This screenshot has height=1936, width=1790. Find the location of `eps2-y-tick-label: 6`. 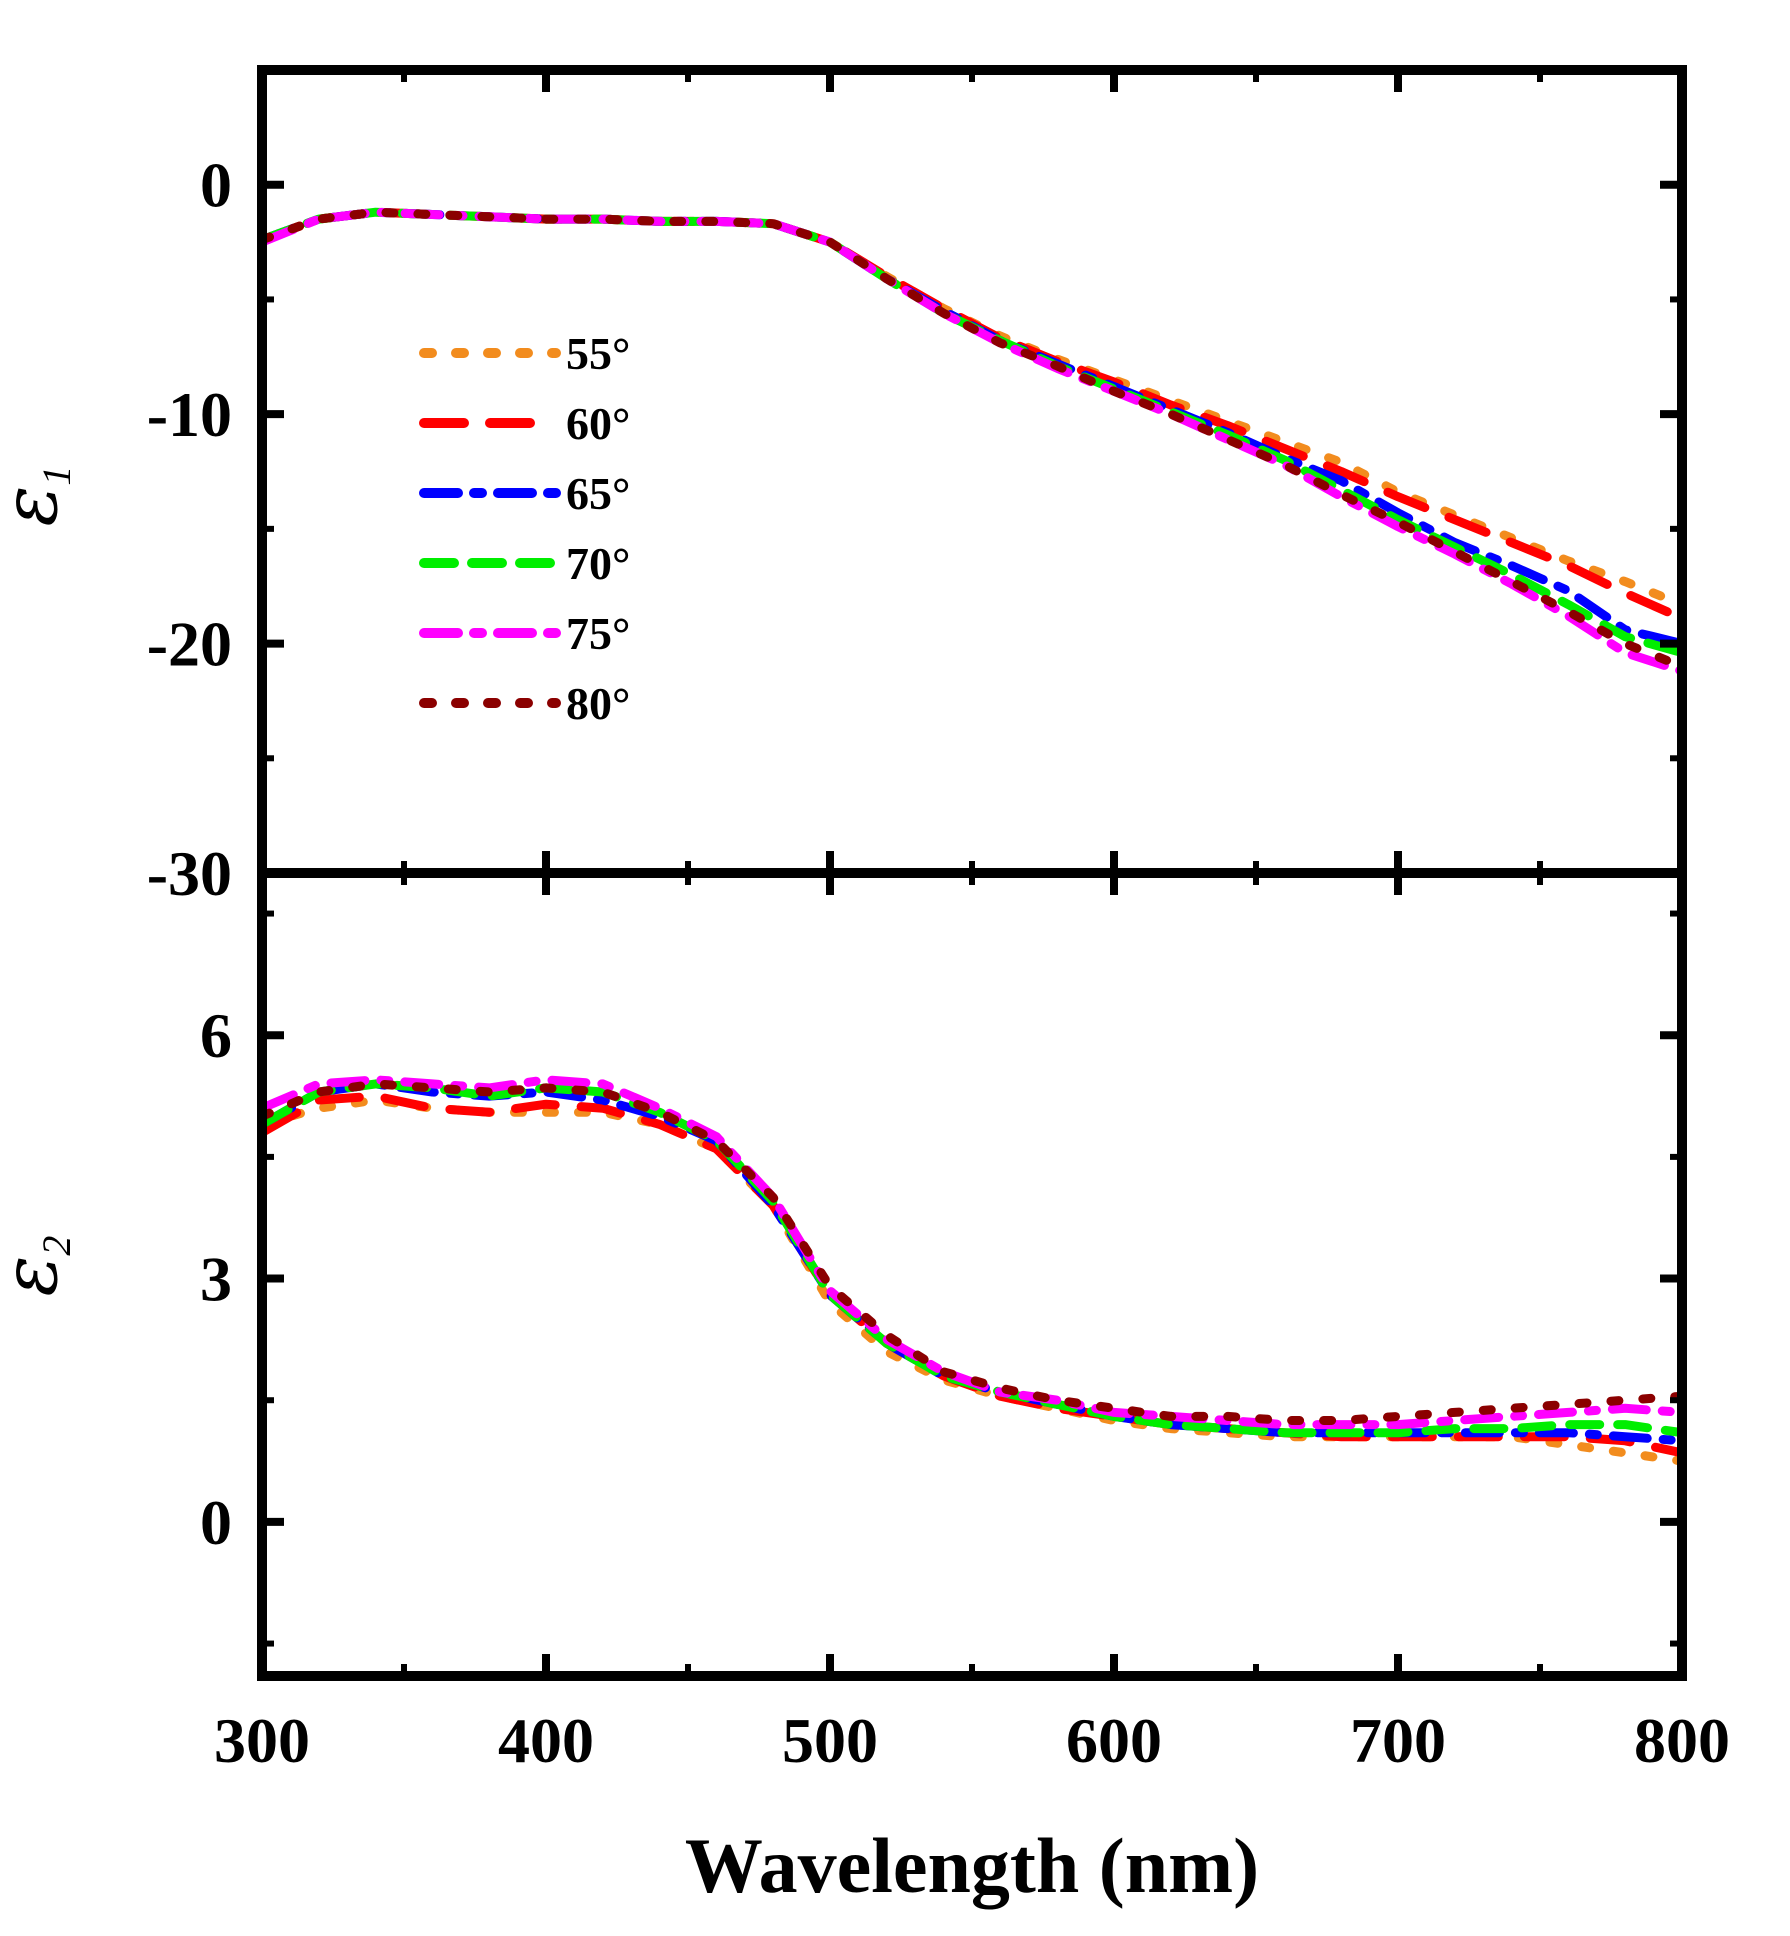

eps2-y-tick-label: 6 is located at coordinates (216, 1035).